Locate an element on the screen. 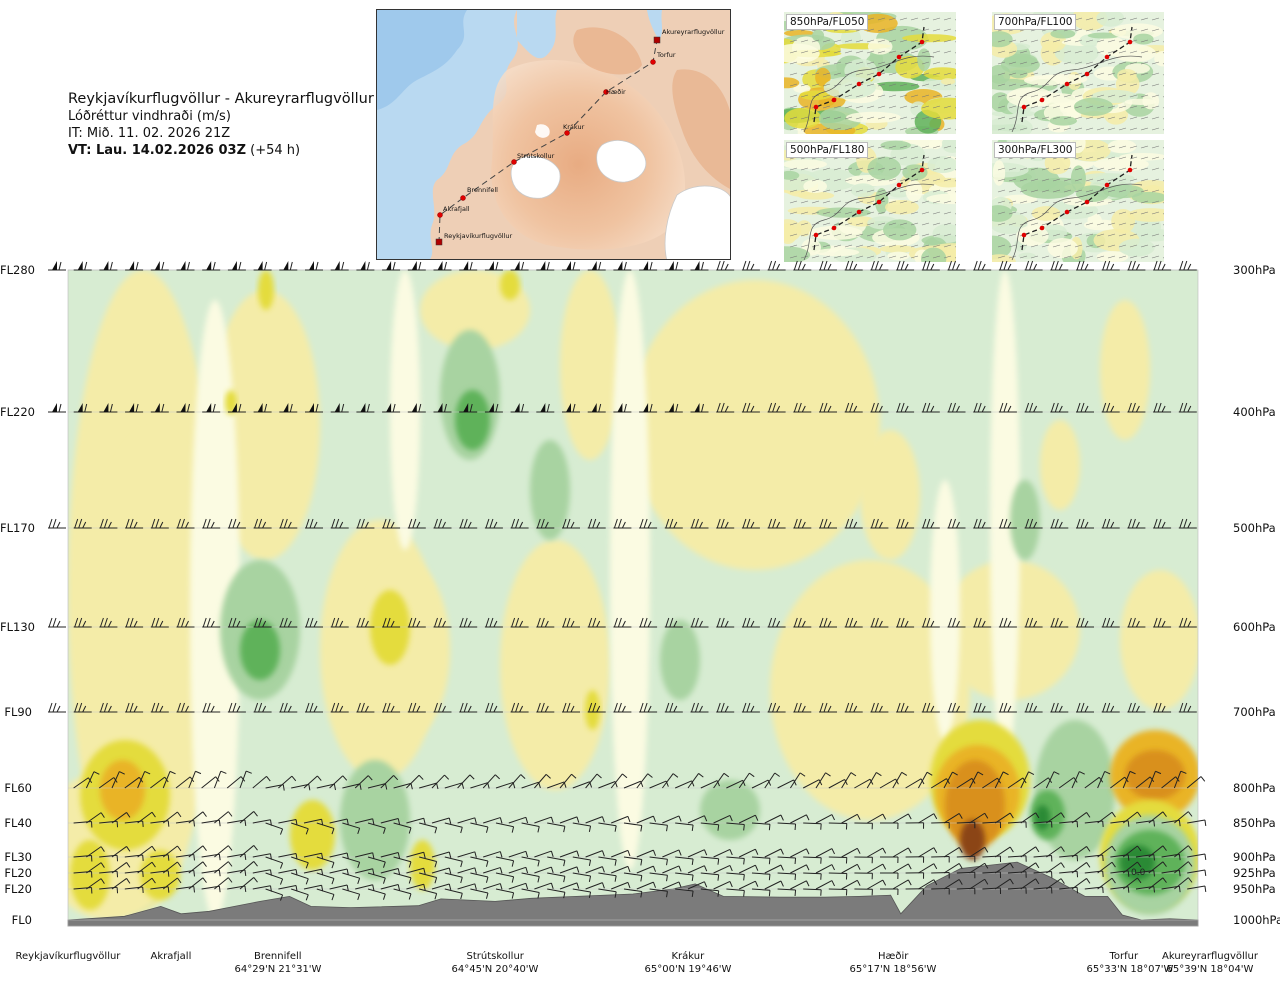 This screenshot has width=1280, height=981. contour-up-yellow is located at coordinates (90, 875).